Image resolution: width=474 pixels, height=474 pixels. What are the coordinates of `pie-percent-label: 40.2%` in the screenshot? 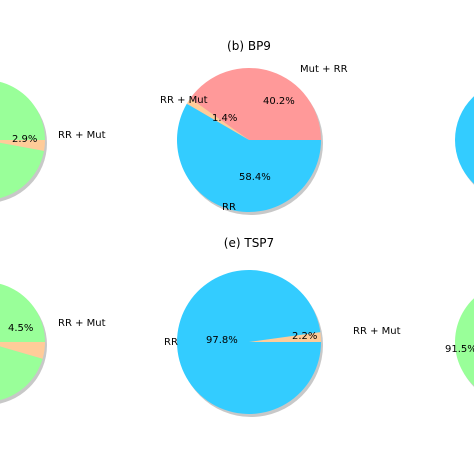 It's located at (279, 101).